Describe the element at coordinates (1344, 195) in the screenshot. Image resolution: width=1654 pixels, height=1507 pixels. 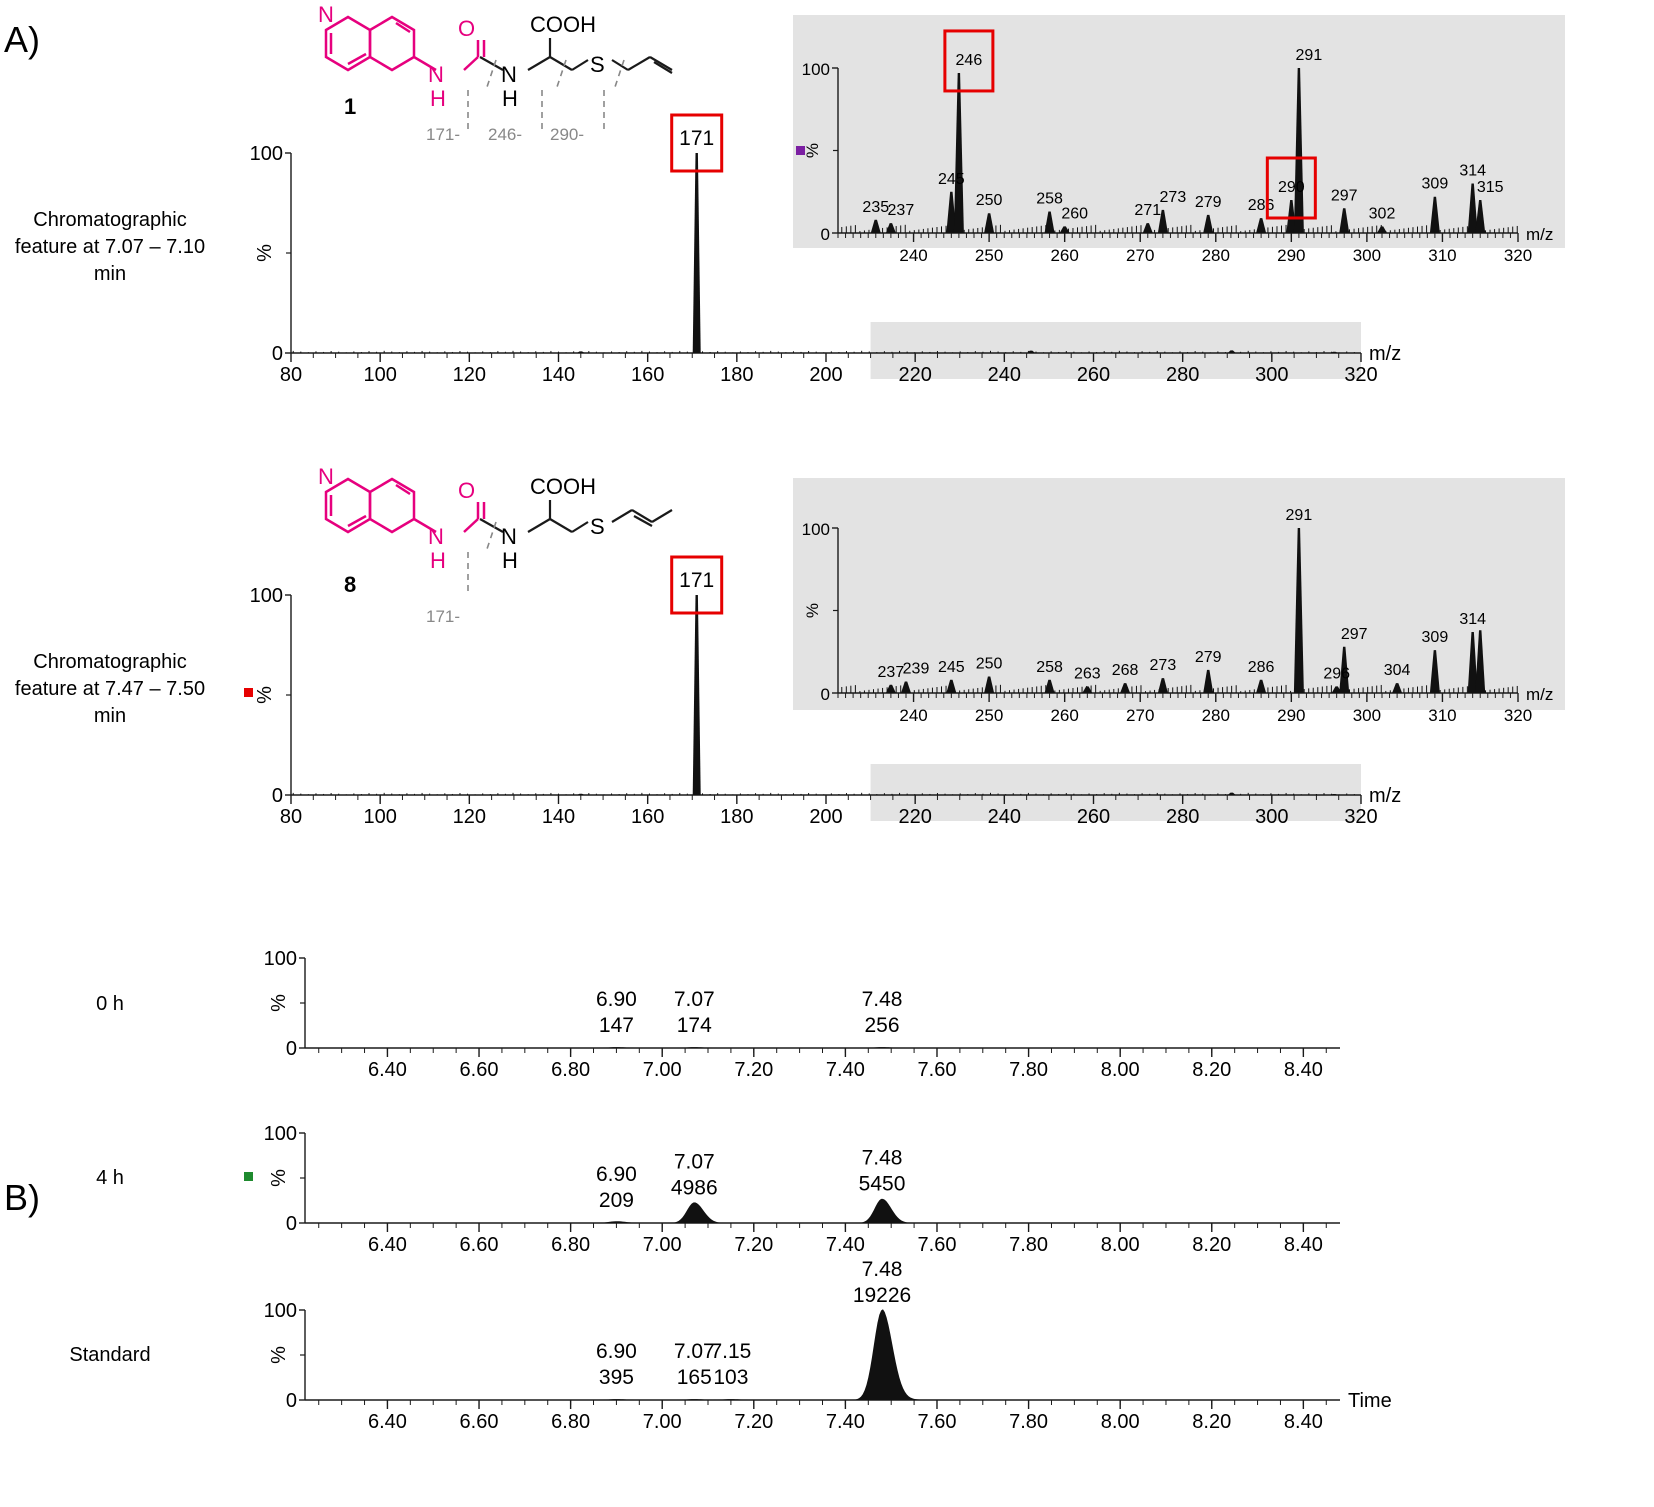
I see `peak-label: 297` at that location.